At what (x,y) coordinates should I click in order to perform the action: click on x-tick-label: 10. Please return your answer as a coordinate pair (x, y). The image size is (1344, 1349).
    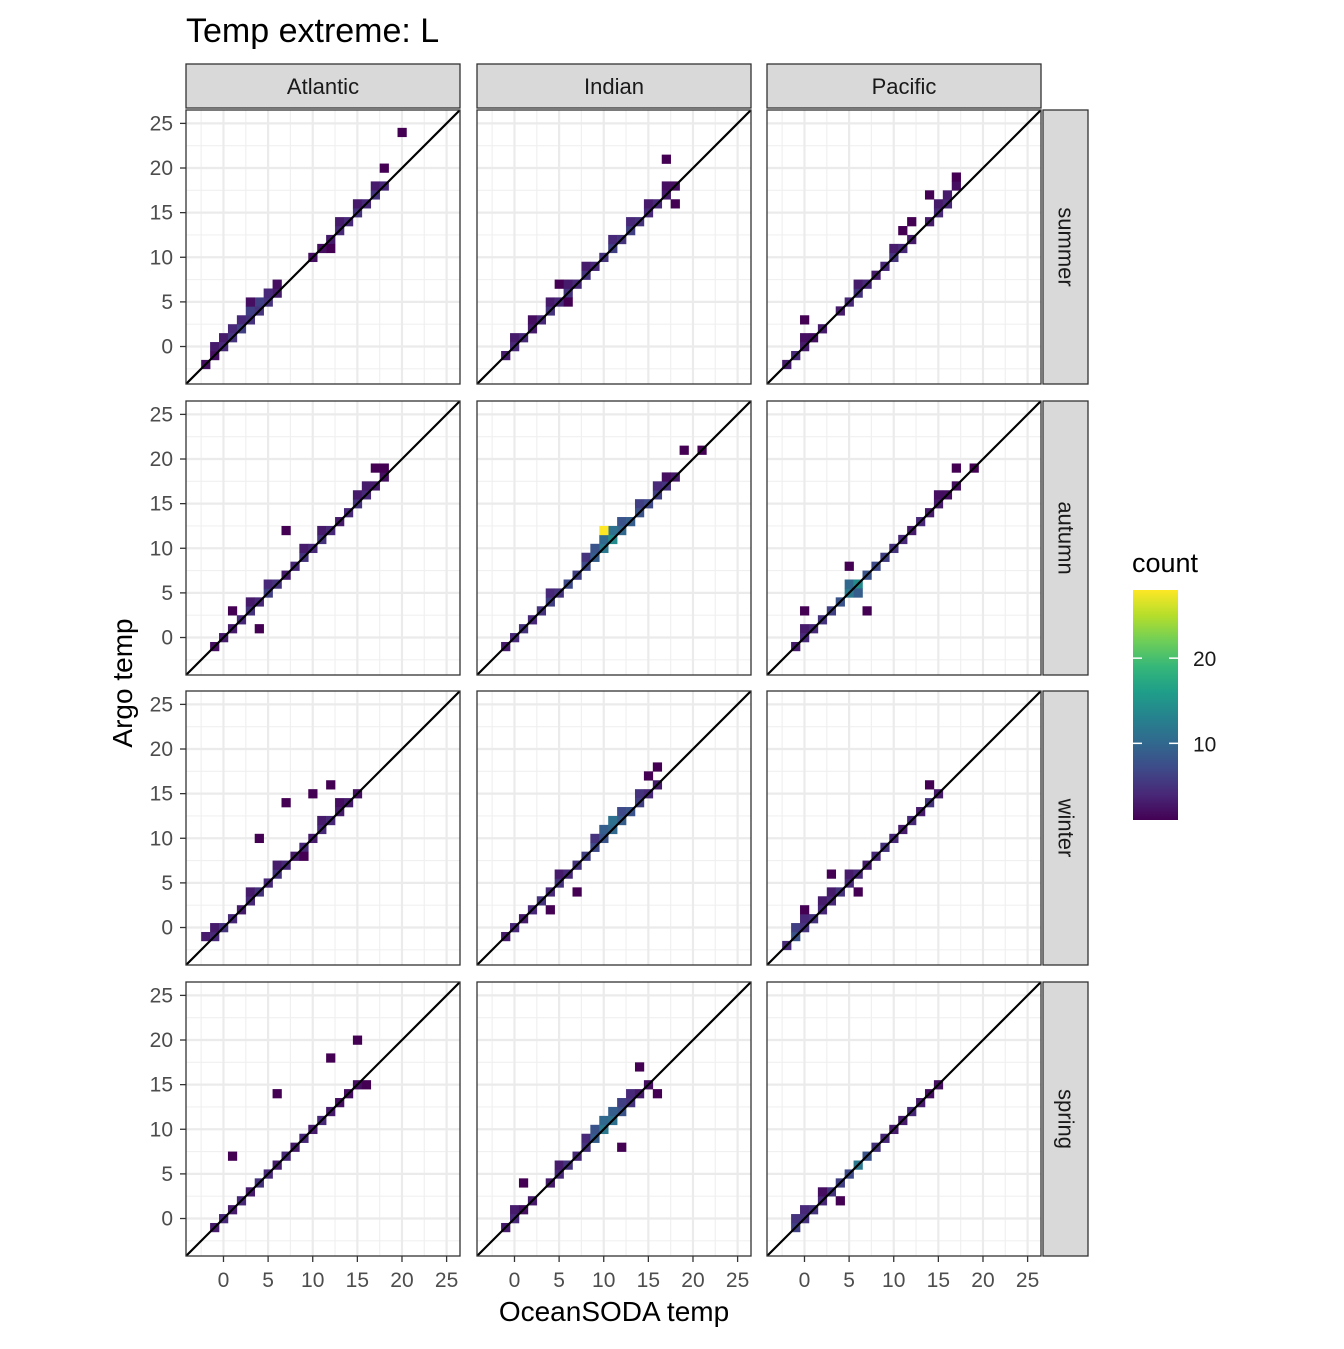
    Looking at the image, I should click on (893, 1280).